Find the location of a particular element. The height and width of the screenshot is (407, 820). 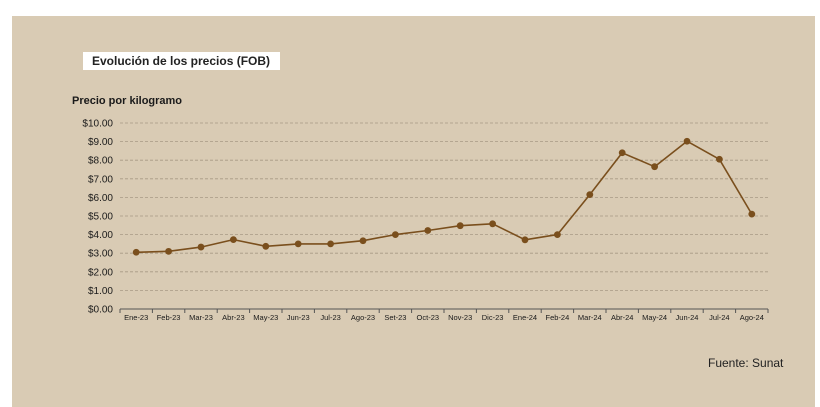

x-tick-label: Oct-23 is located at coordinates (428, 317).